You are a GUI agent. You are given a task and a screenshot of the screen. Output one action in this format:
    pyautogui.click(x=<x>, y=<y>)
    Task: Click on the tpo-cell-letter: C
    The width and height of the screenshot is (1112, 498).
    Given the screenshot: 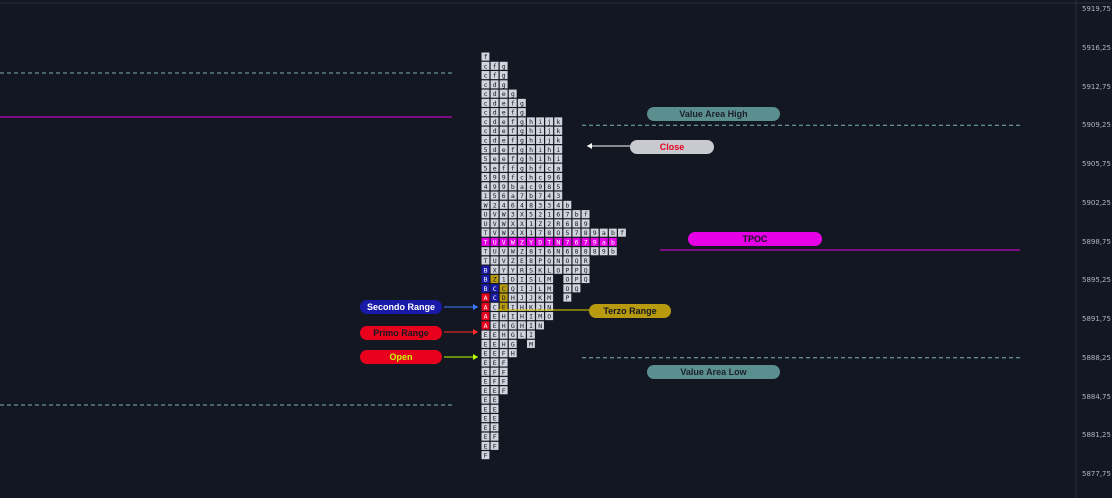 What is the action you would take?
    pyautogui.click(x=495, y=289)
    